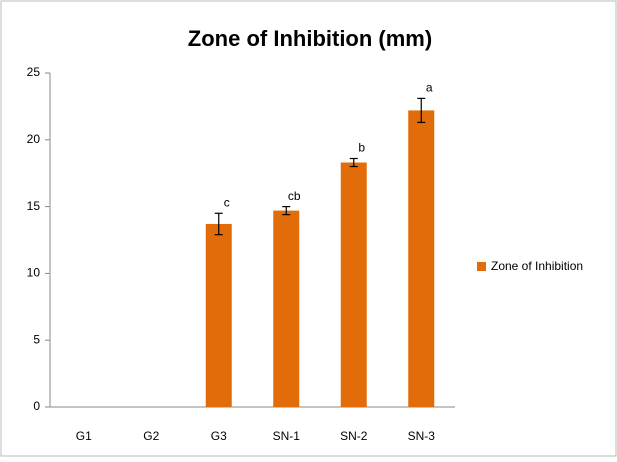  I want to click on legend-swatch, so click(481, 266).